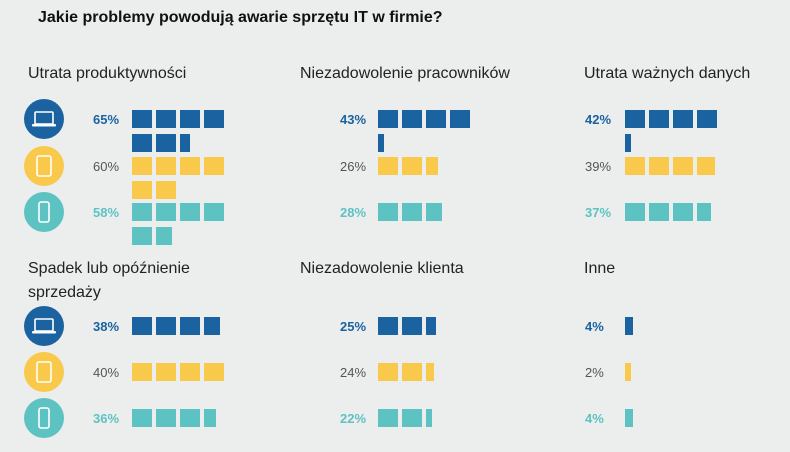  Describe the element at coordinates (353, 372) in the screenshot. I see `data-label: 24%` at that location.